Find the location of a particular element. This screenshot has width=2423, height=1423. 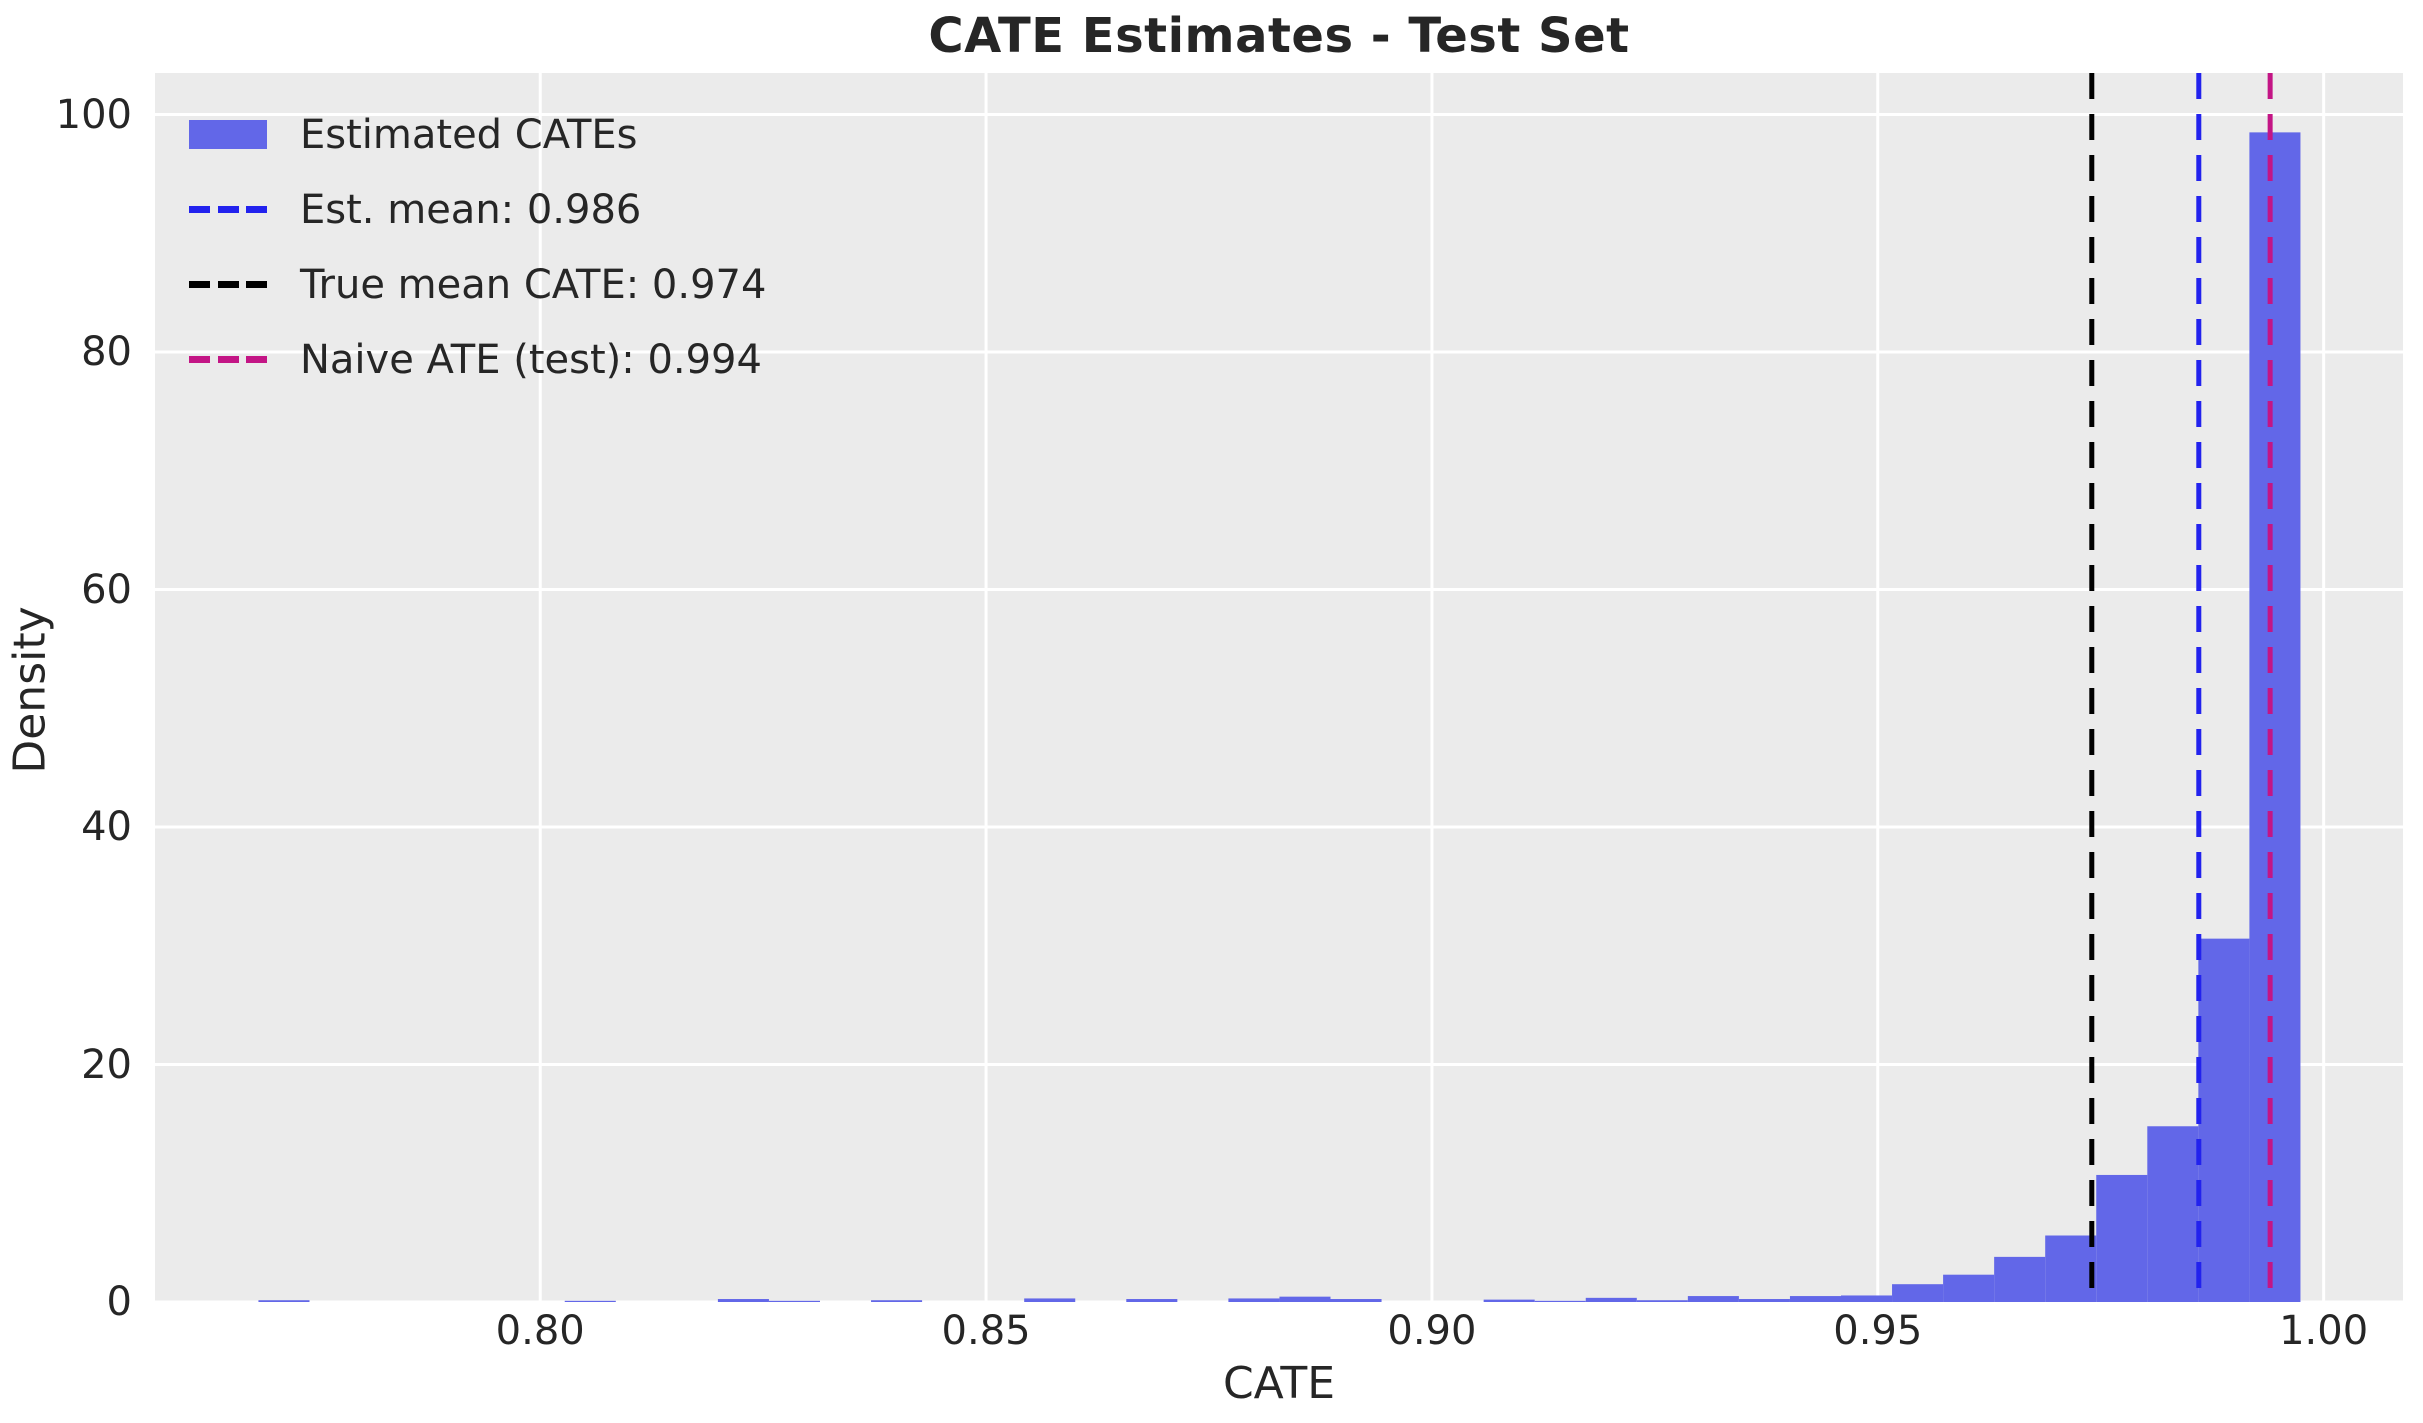

y-tick-label: 0 is located at coordinates (119, 1302).